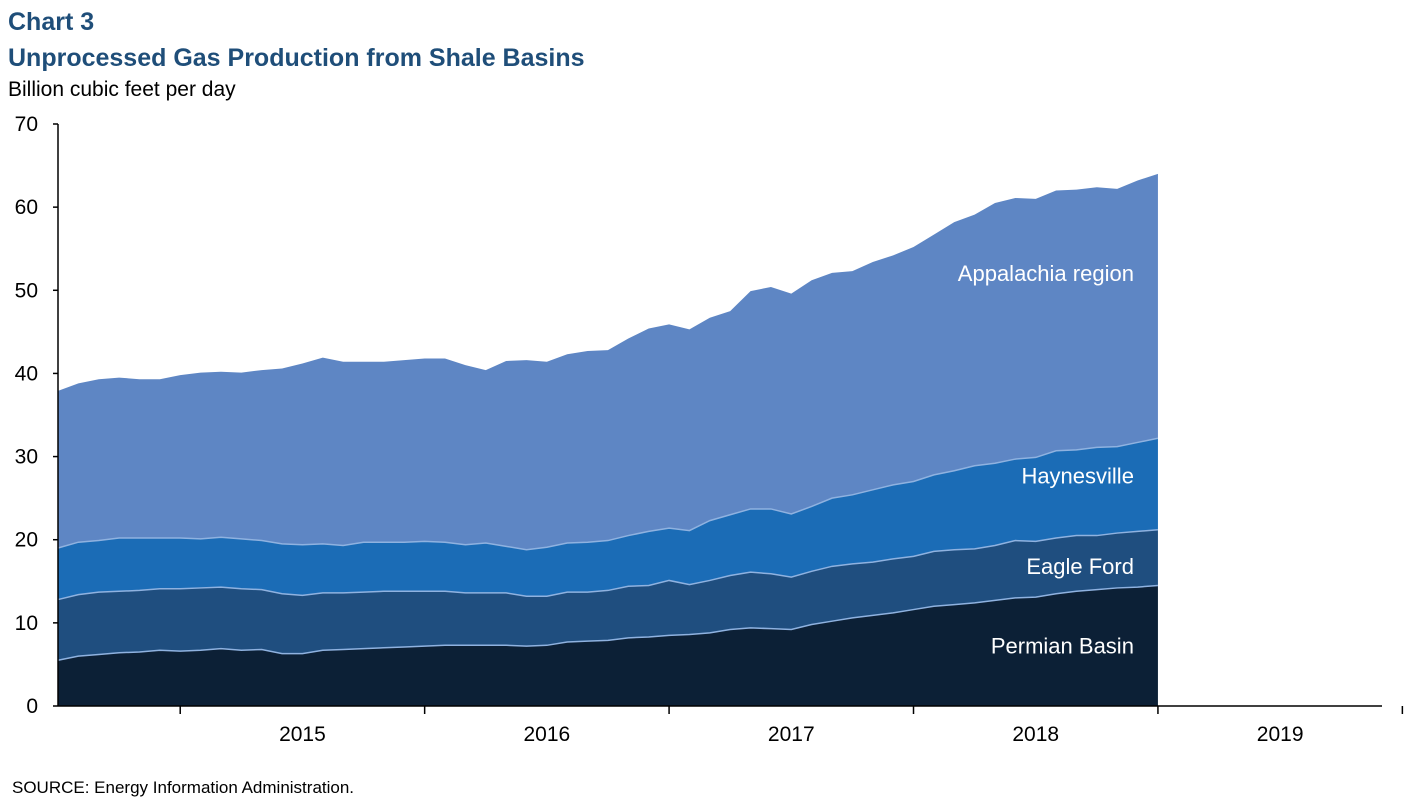 This screenshot has height=810, width=1421. Describe the element at coordinates (26, 457) in the screenshot. I see `y-tick-label: 30` at that location.